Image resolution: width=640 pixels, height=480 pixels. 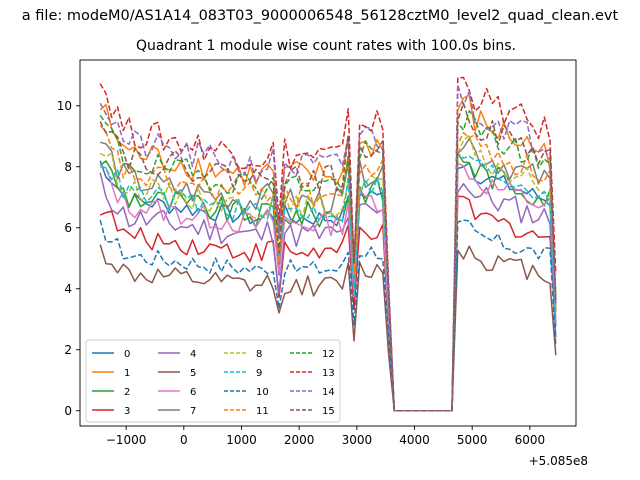 What do you see at coordinates (68, 289) in the screenshot?
I see `y-tick-label: 4` at bounding box center [68, 289].